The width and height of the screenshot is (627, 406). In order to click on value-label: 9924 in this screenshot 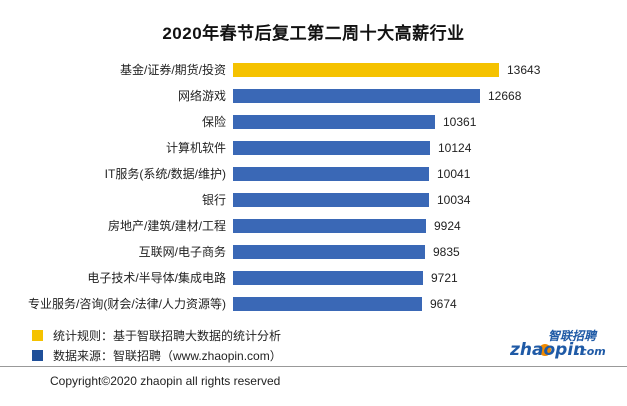, I will do `click(447, 226)`.